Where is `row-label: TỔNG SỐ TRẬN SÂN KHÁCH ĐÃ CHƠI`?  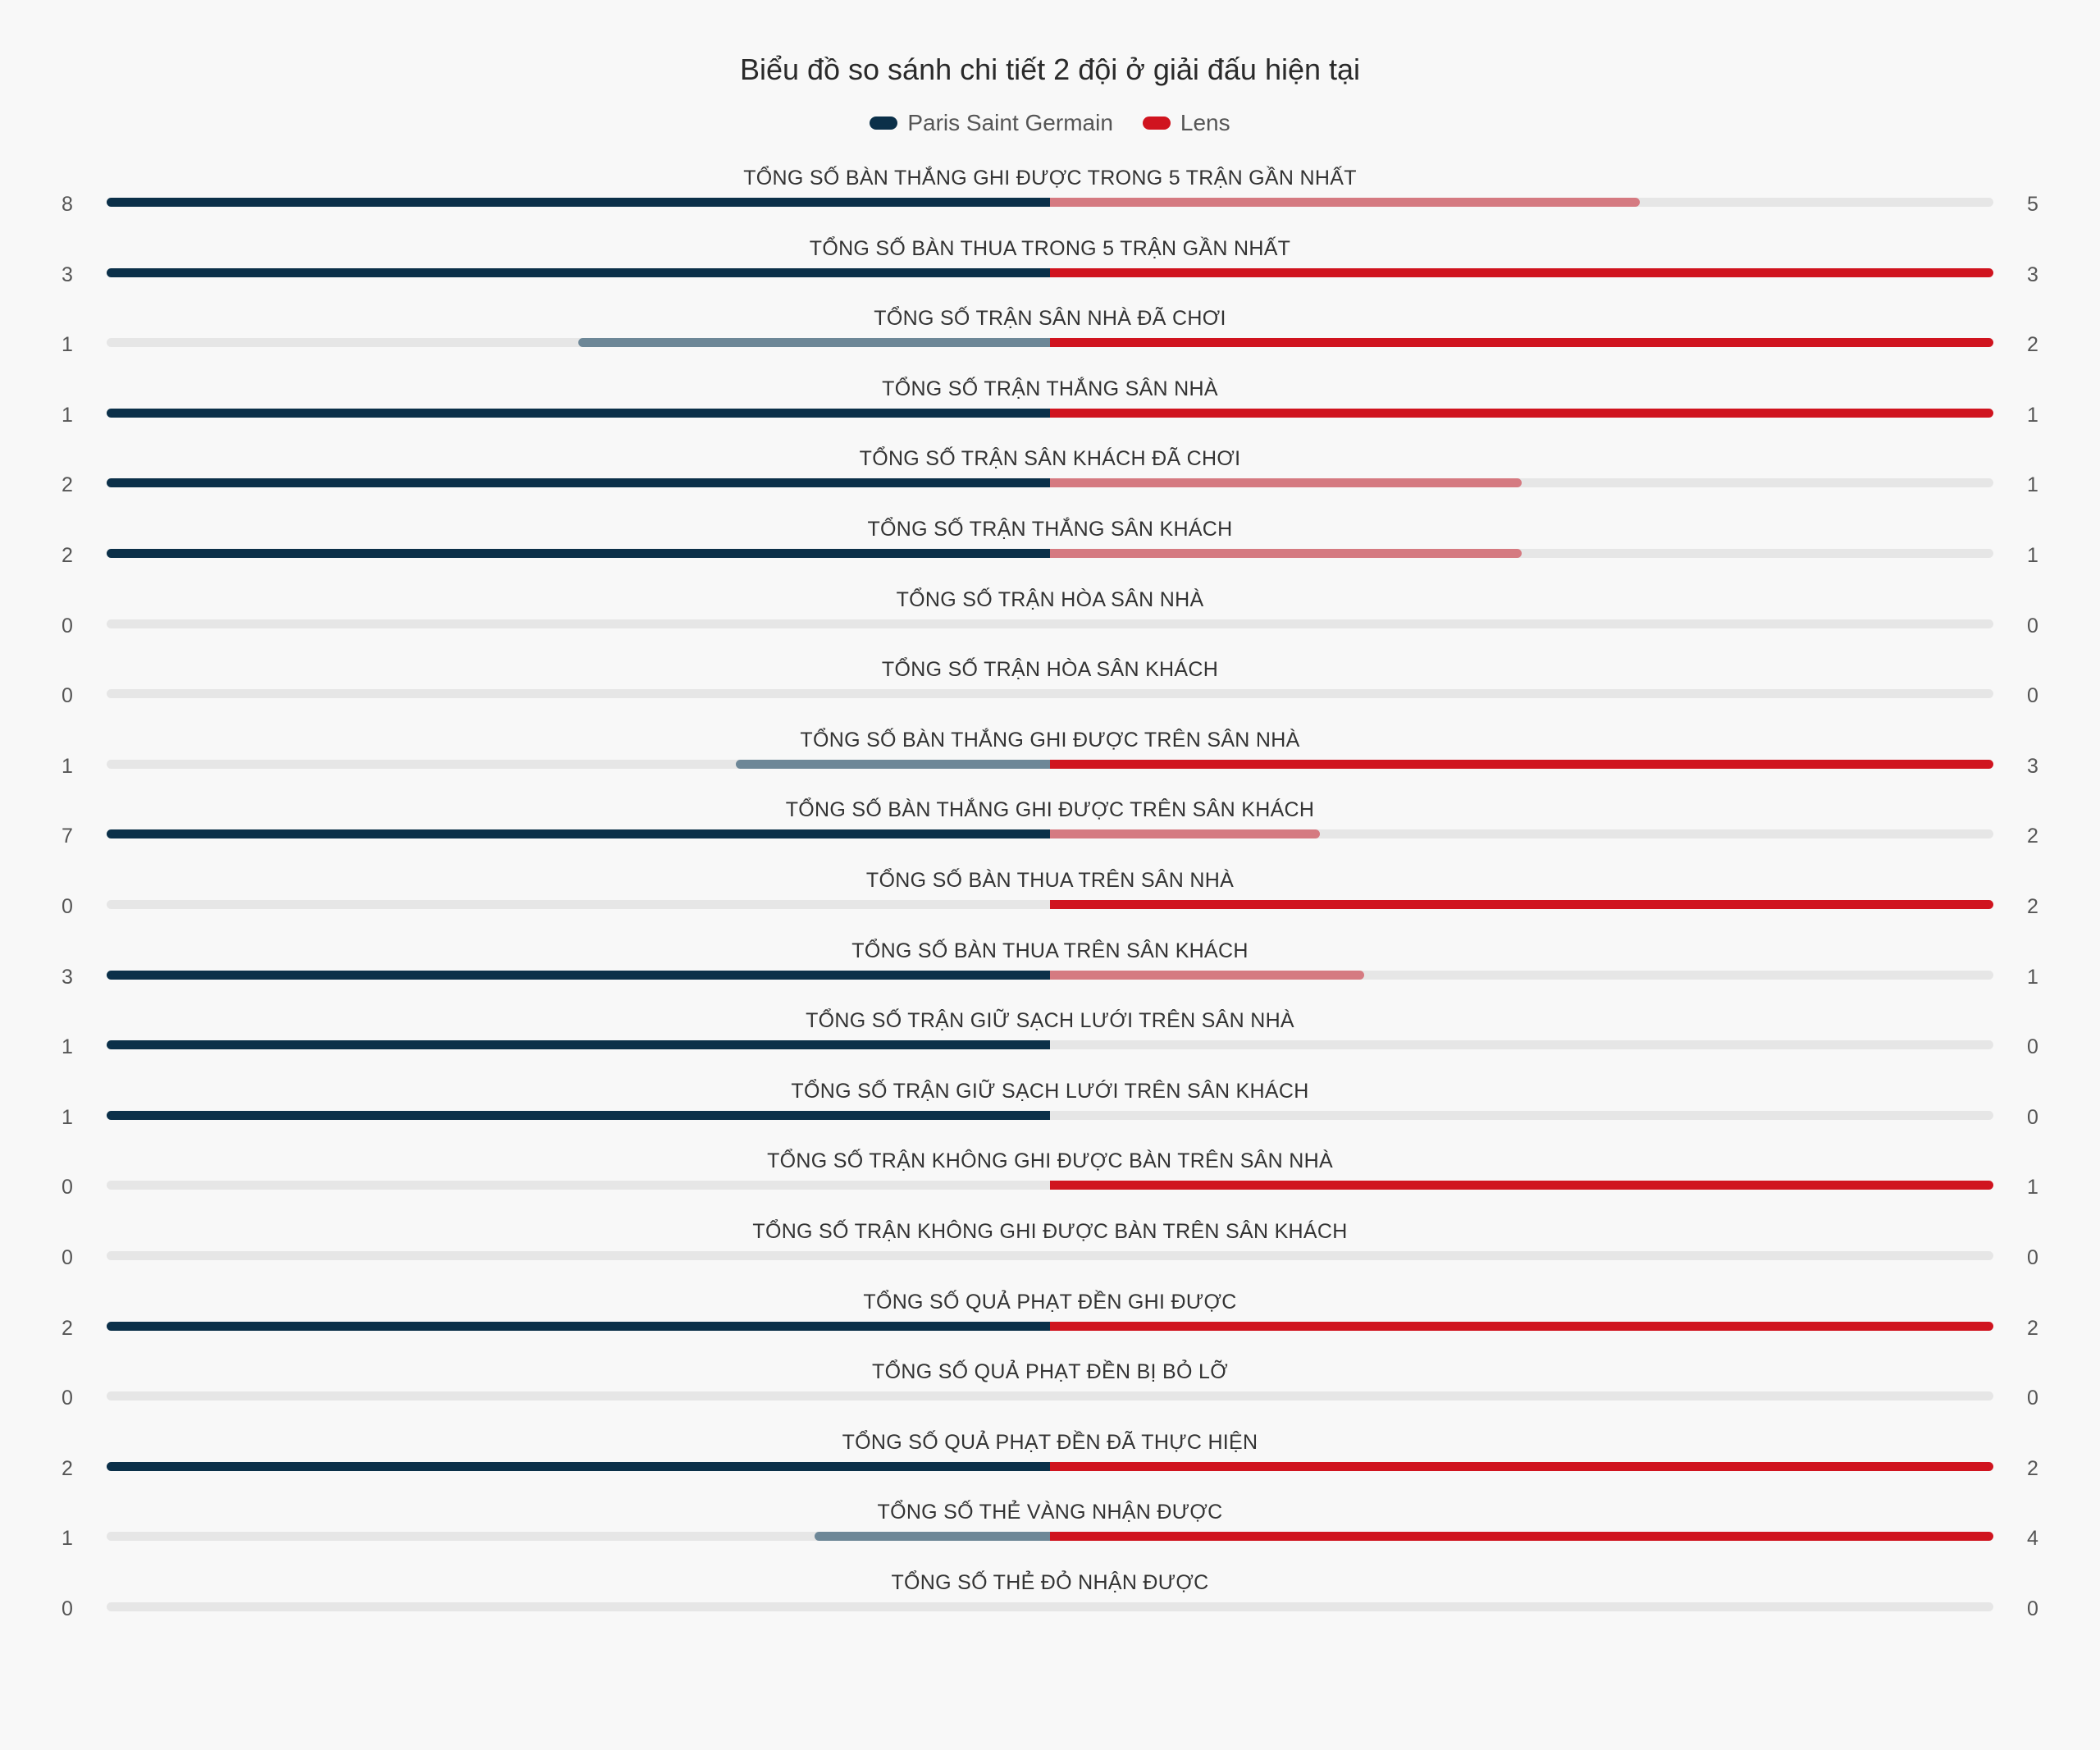
row-label: TỔNG SỐ TRẬN SÂN KHÁCH ĐÃ CHƠI is located at coordinates (1050, 458).